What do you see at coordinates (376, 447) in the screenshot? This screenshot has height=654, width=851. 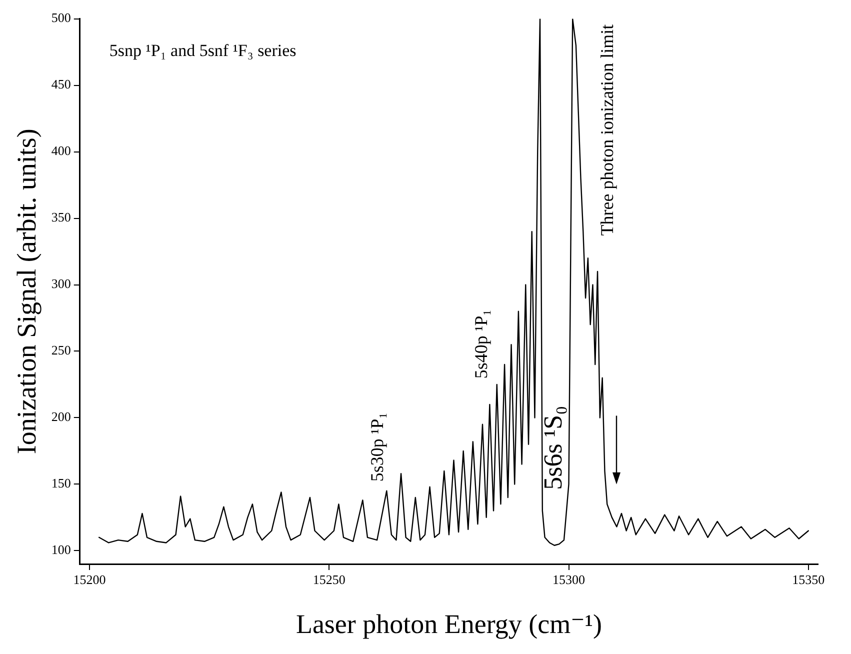 I see `annotation: 5s30p ¹P₁` at bounding box center [376, 447].